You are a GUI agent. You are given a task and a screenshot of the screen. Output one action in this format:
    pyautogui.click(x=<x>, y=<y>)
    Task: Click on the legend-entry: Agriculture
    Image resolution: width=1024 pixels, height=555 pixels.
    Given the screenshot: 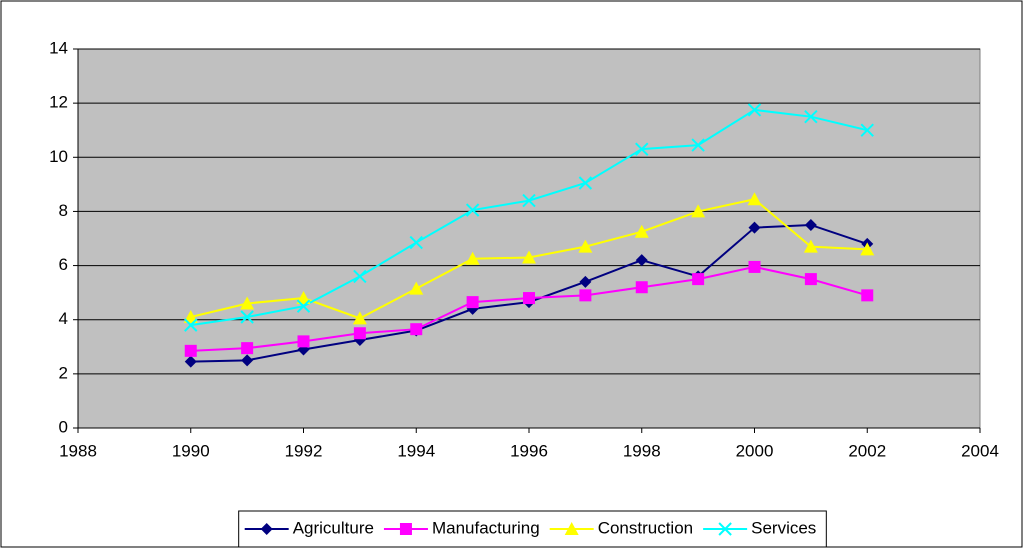 What is the action you would take?
    pyautogui.click(x=309, y=527)
    